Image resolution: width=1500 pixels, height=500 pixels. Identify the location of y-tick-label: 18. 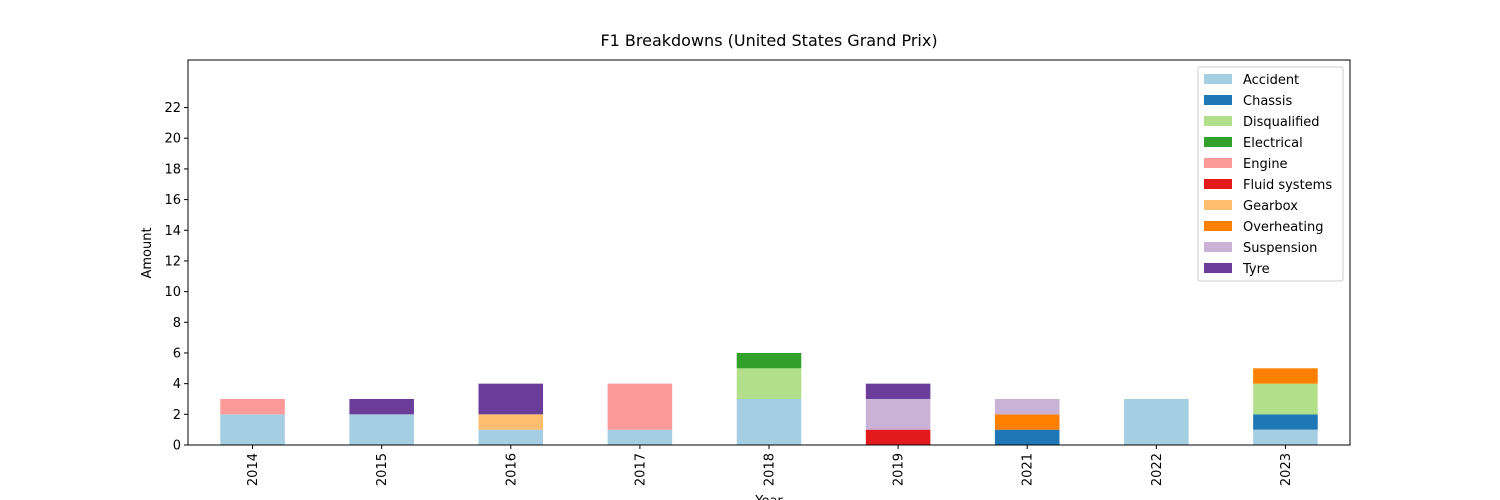
(172, 169).